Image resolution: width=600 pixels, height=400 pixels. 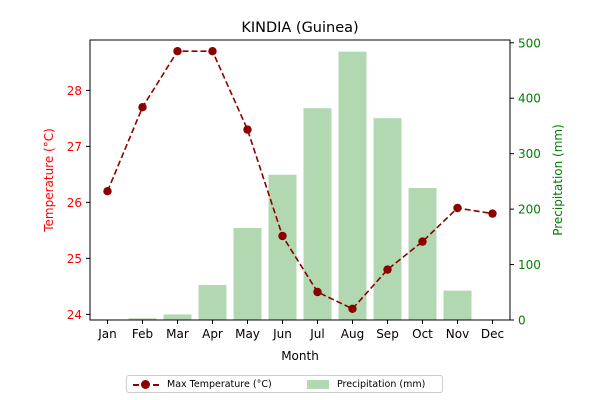 I want to click on y-right-tick-label: 500, so click(x=529, y=43).